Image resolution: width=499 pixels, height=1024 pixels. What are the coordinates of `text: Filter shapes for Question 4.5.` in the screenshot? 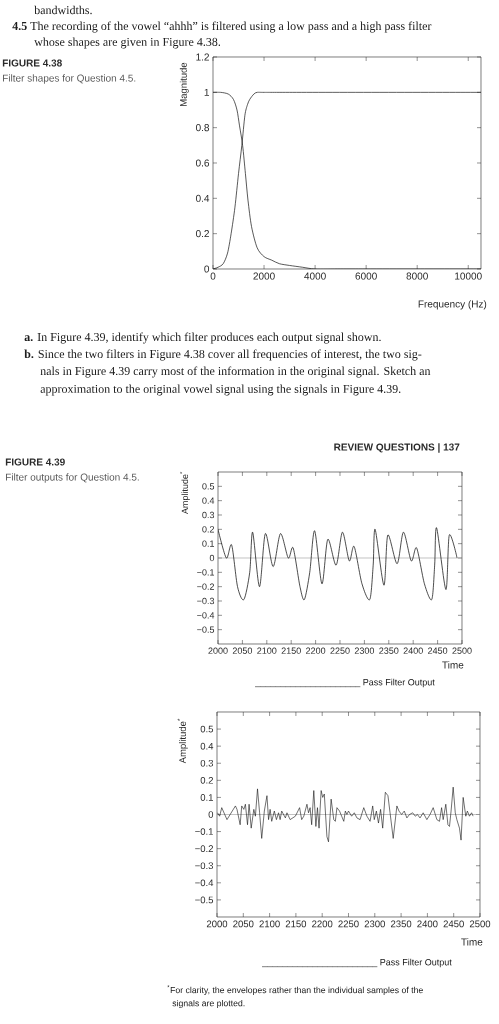 It's located at (69, 79).